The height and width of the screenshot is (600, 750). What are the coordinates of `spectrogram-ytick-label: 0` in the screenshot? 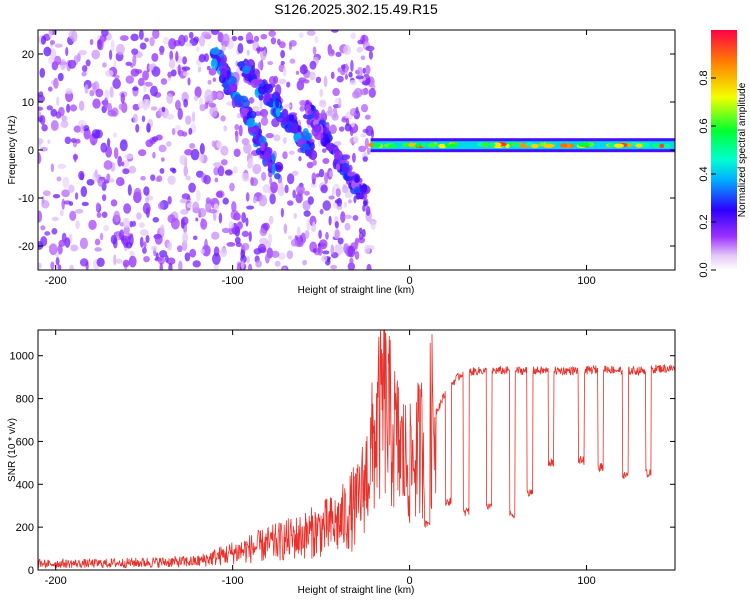 It's located at (31, 151).